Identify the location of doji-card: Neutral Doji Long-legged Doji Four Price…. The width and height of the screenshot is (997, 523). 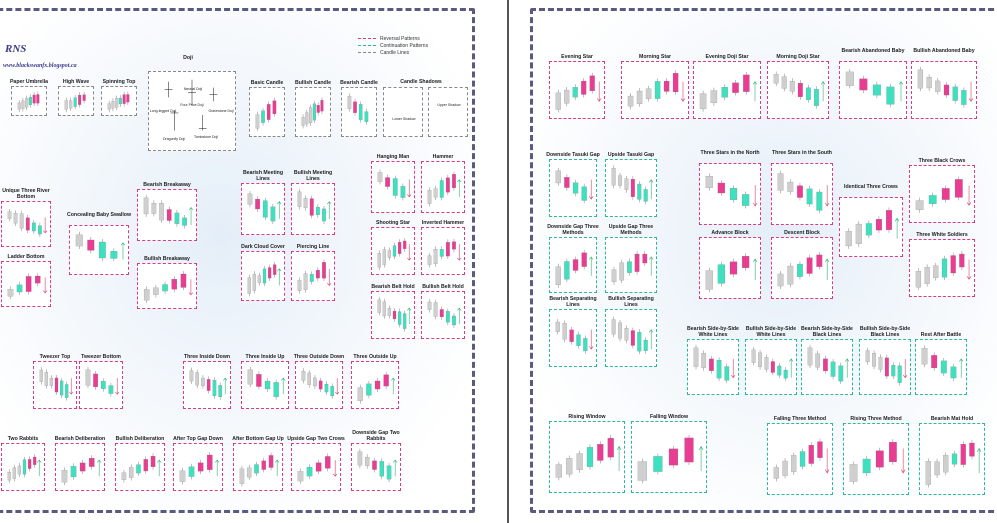
(192, 111).